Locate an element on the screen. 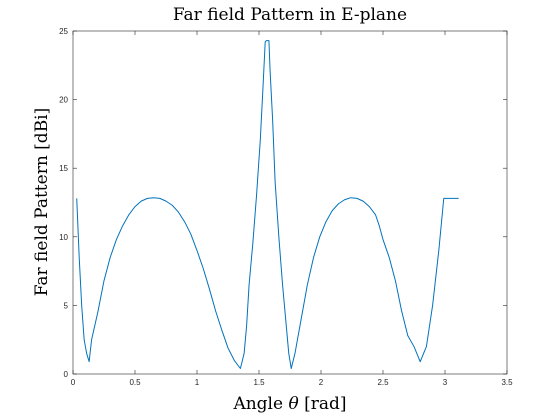 The width and height of the screenshot is (560, 420). x-axis-label-suffix: [rad] is located at coordinates (323, 404).